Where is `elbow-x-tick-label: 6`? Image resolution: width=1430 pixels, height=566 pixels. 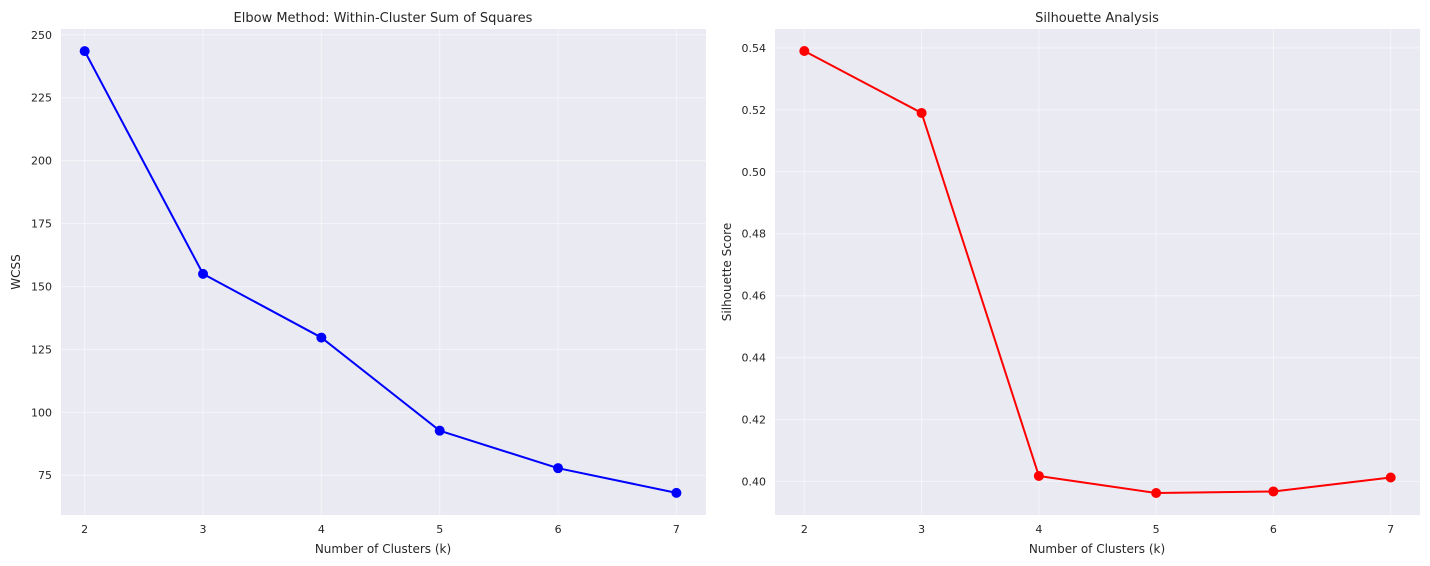
elbow-x-tick-label: 6 is located at coordinates (558, 529).